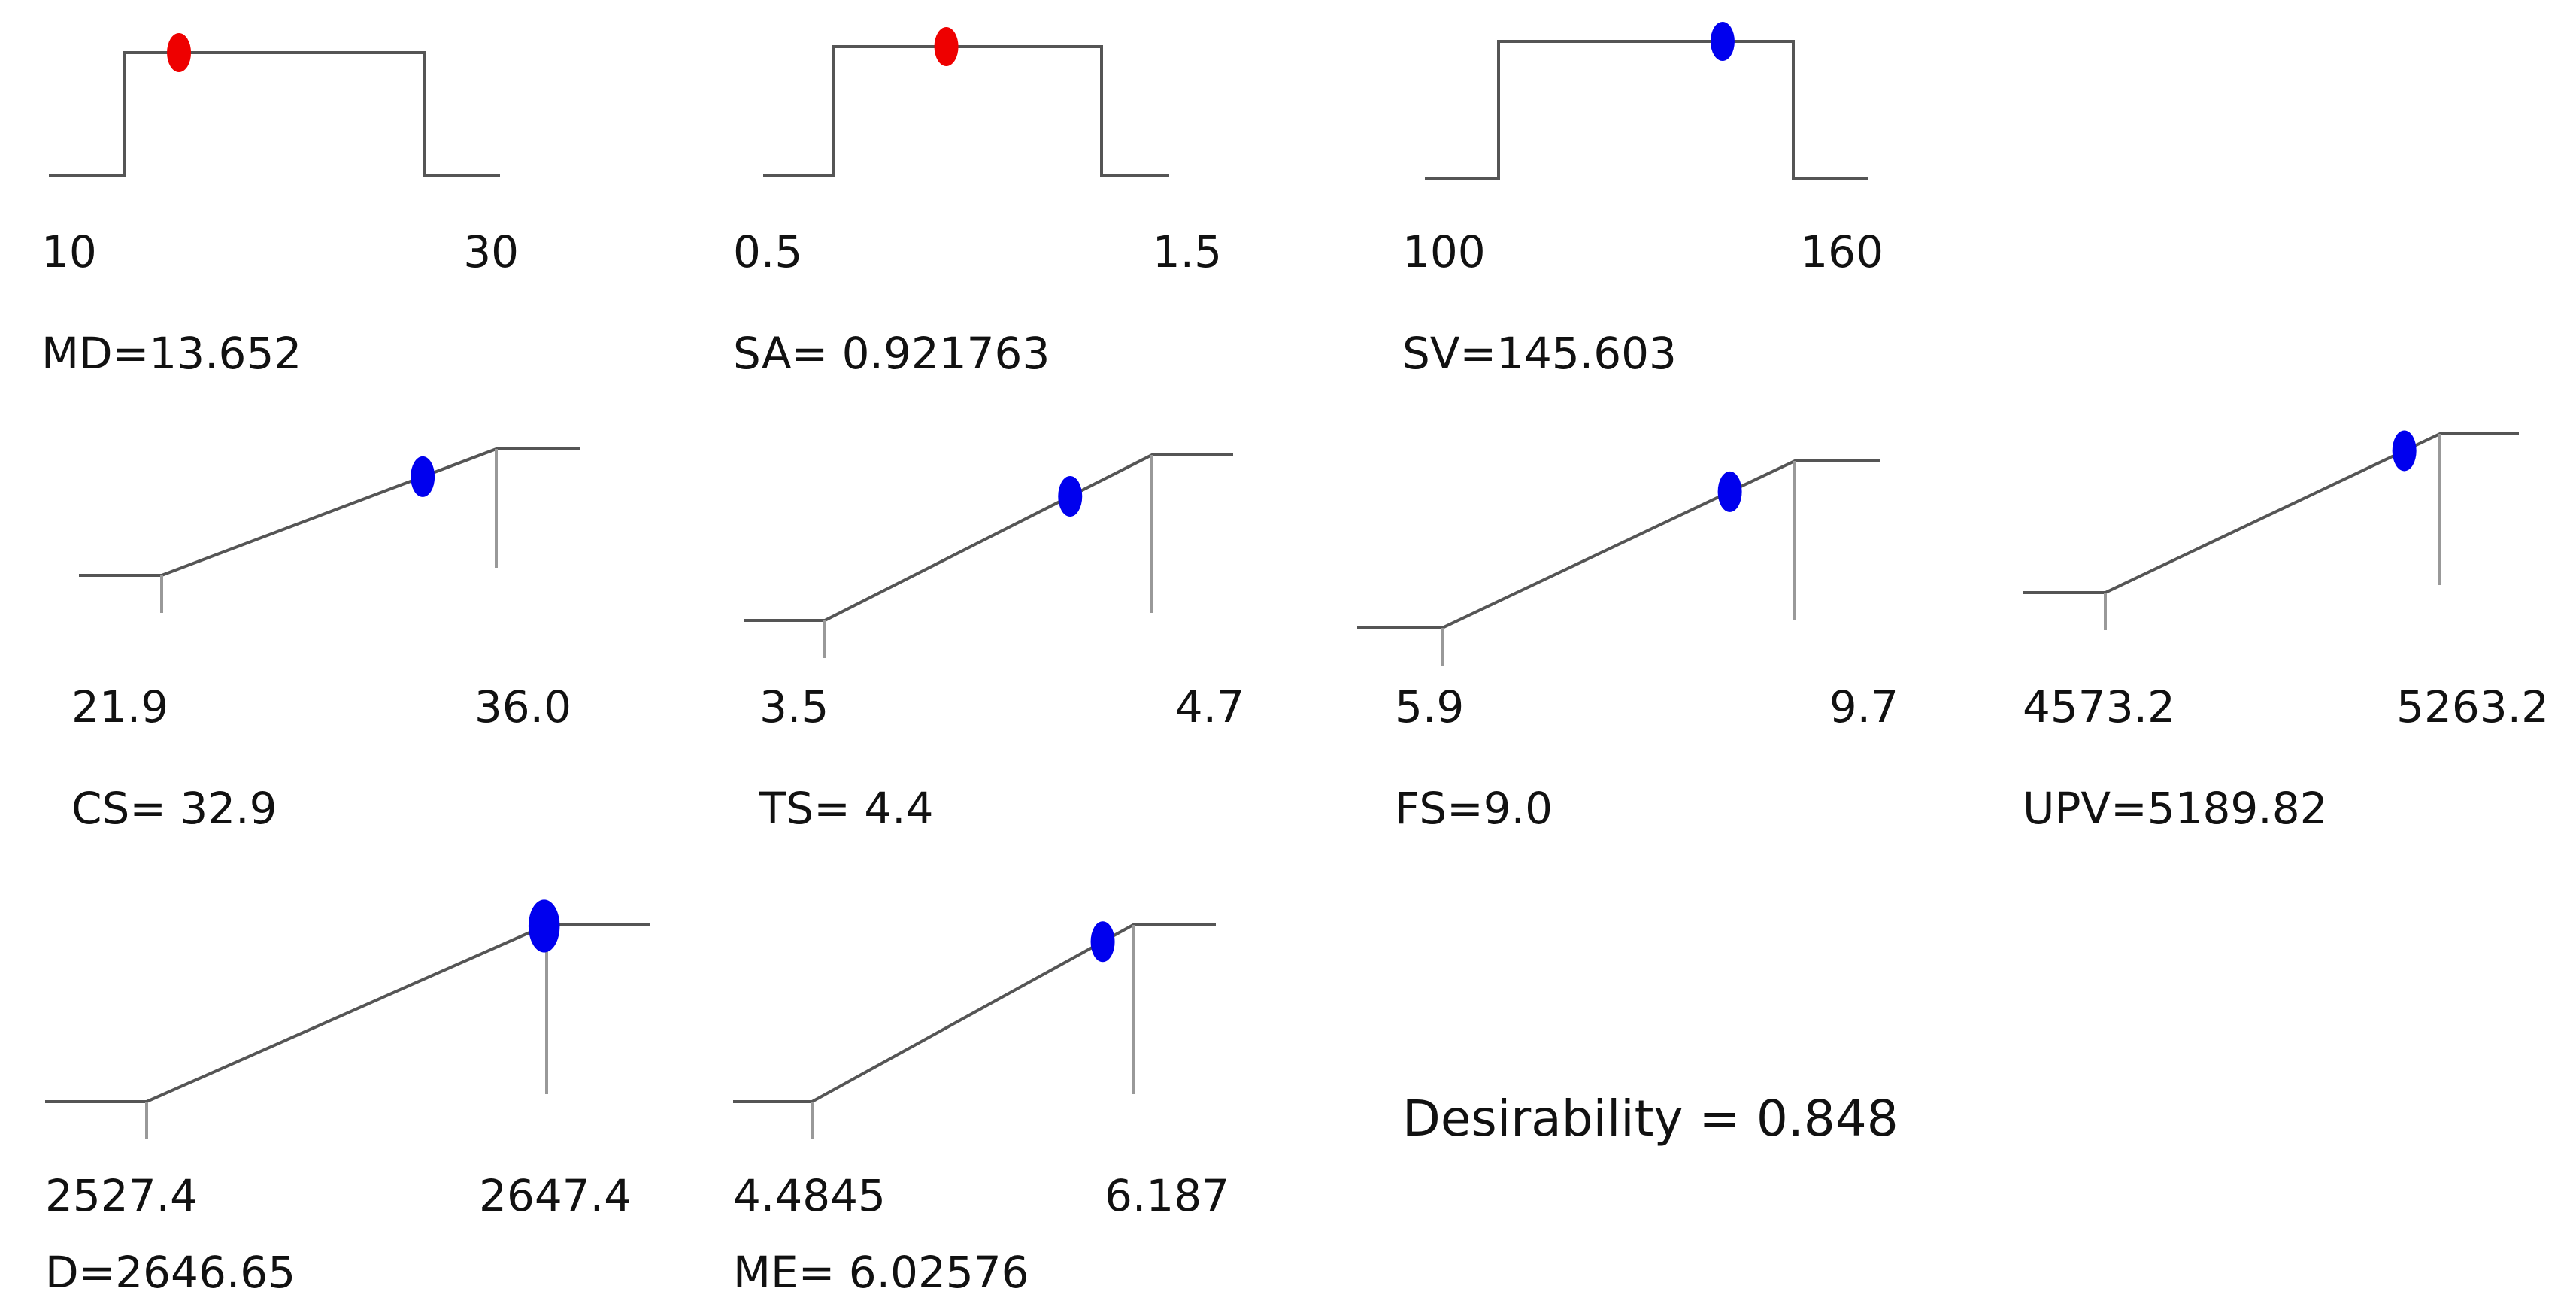 This screenshot has height=1310, width=2576. I want to click on response-value-label: TS= 4.4, so click(846, 809).